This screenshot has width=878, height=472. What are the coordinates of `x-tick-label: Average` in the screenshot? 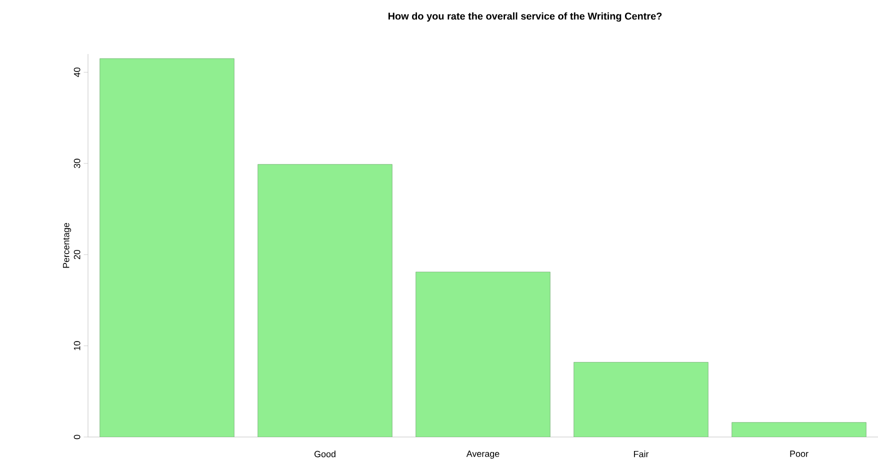 It's located at (483, 454).